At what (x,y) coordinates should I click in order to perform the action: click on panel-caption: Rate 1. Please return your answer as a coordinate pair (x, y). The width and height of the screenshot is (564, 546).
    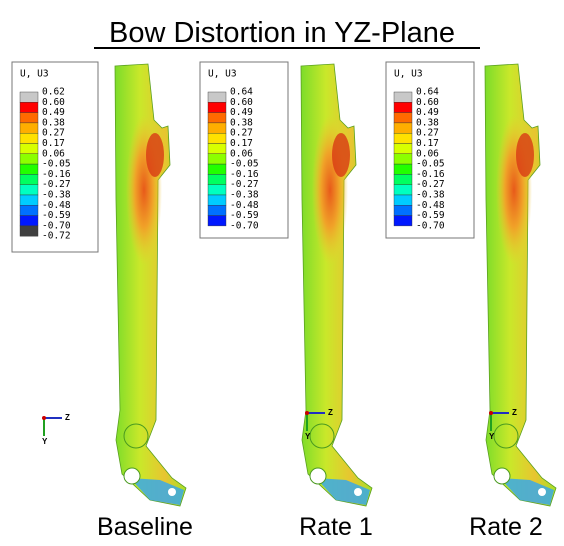
    Looking at the image, I should click on (336, 527).